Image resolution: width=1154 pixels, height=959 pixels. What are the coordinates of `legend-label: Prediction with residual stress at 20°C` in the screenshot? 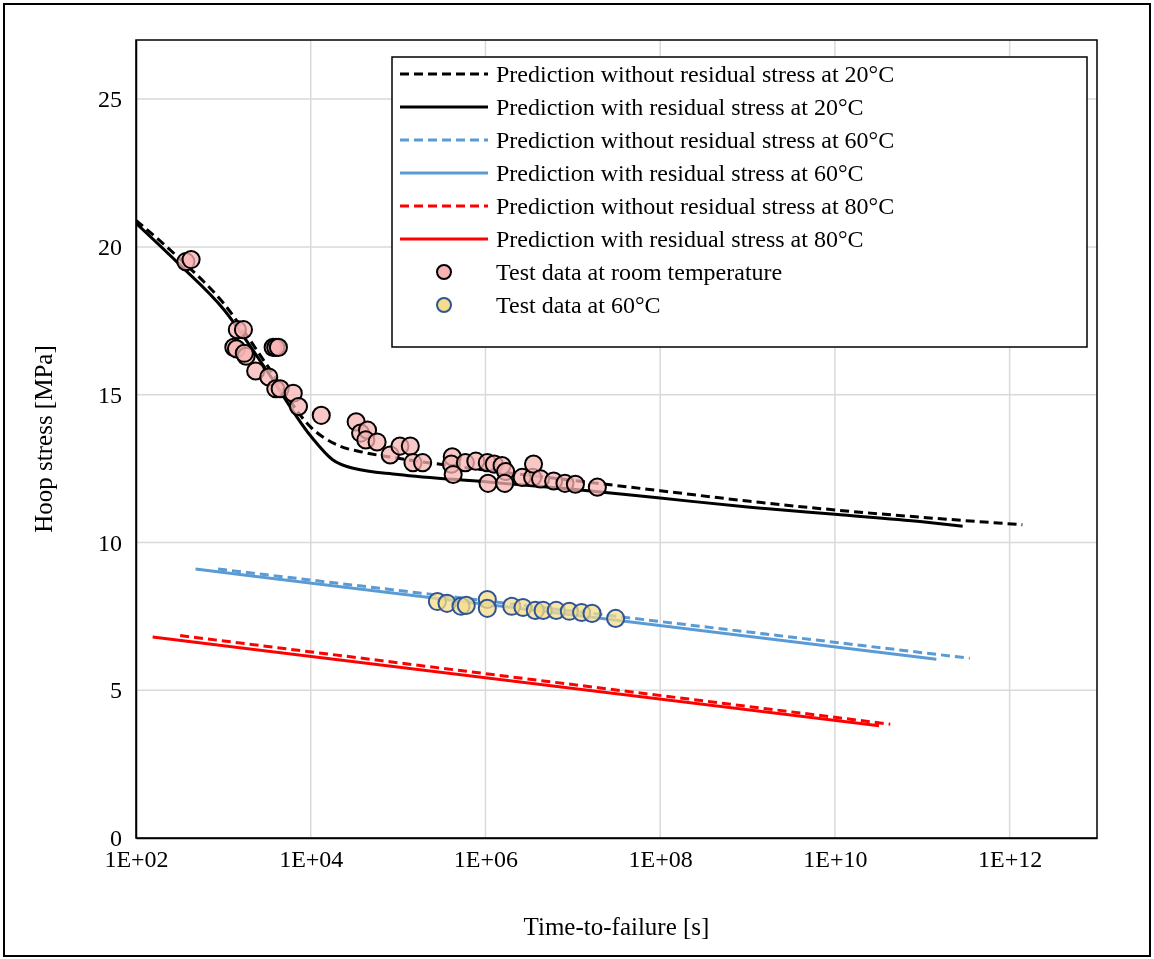 It's located at (680, 107).